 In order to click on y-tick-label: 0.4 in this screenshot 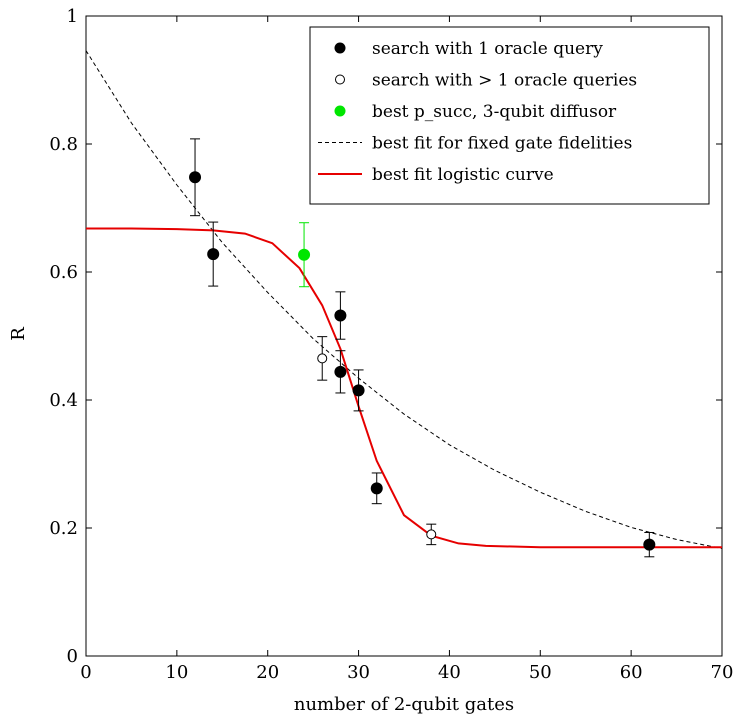, I will do `click(63, 400)`.